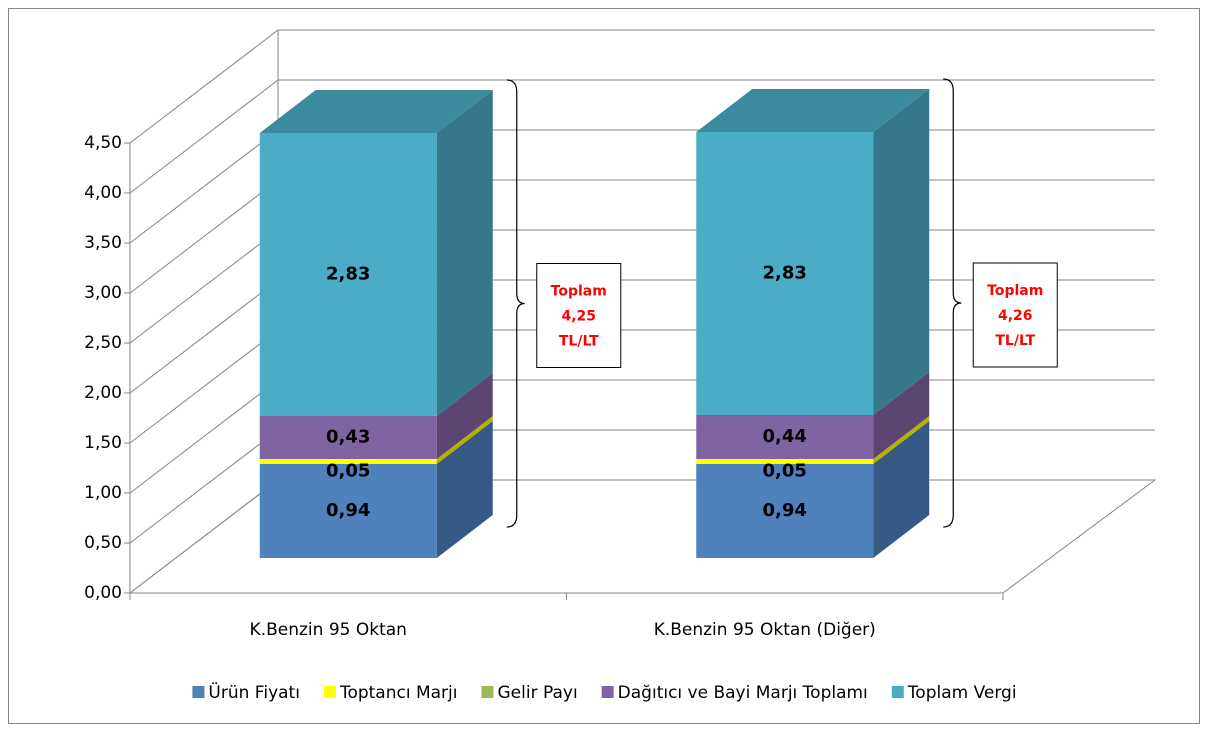 This screenshot has width=1209, height=737. What do you see at coordinates (398, 693) in the screenshot?
I see `legend-label: Toptancı Marjı` at bounding box center [398, 693].